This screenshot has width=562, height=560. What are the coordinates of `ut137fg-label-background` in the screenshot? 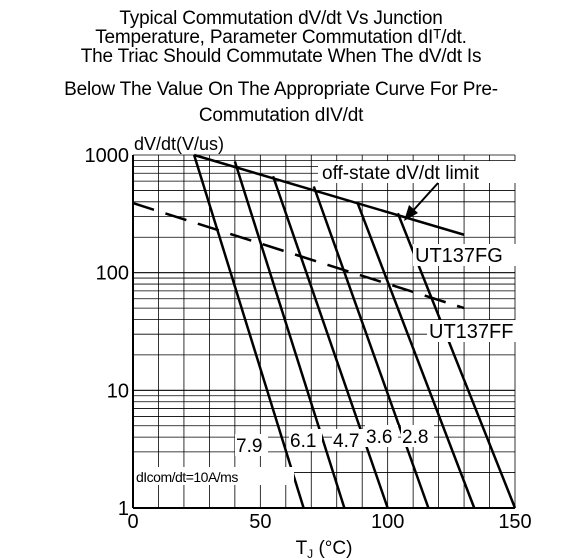 It's located at (467, 255).